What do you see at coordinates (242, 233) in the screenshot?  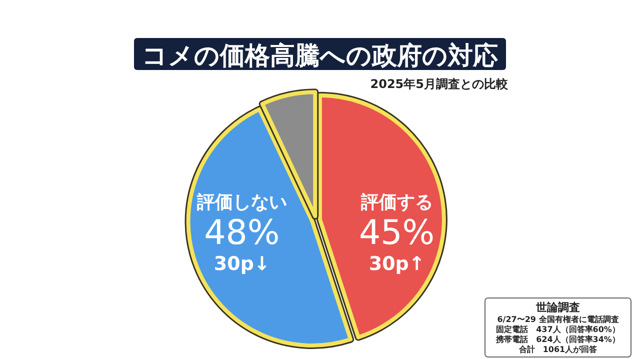 I see `data-label: 48%` at bounding box center [242, 233].